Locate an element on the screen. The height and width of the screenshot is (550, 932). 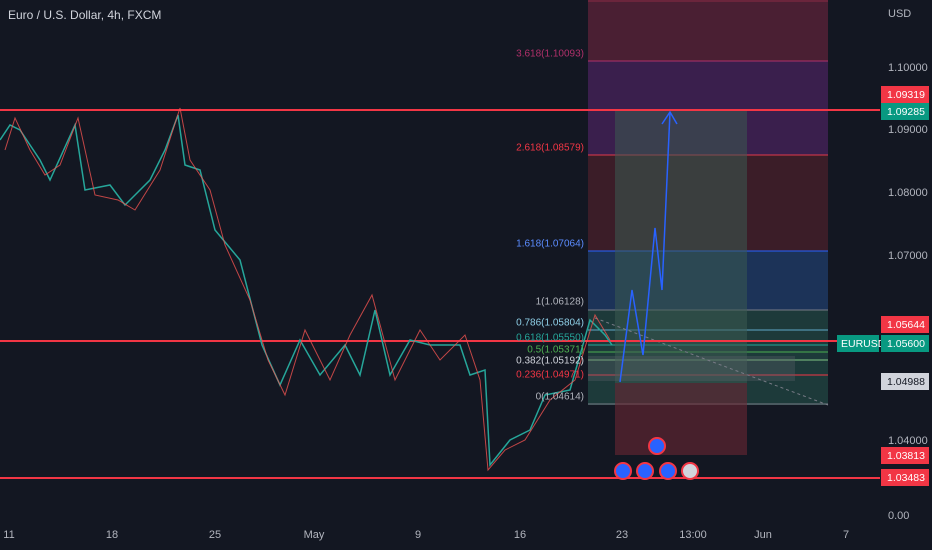
price-tick: 1.08000 is located at coordinates (908, 193).